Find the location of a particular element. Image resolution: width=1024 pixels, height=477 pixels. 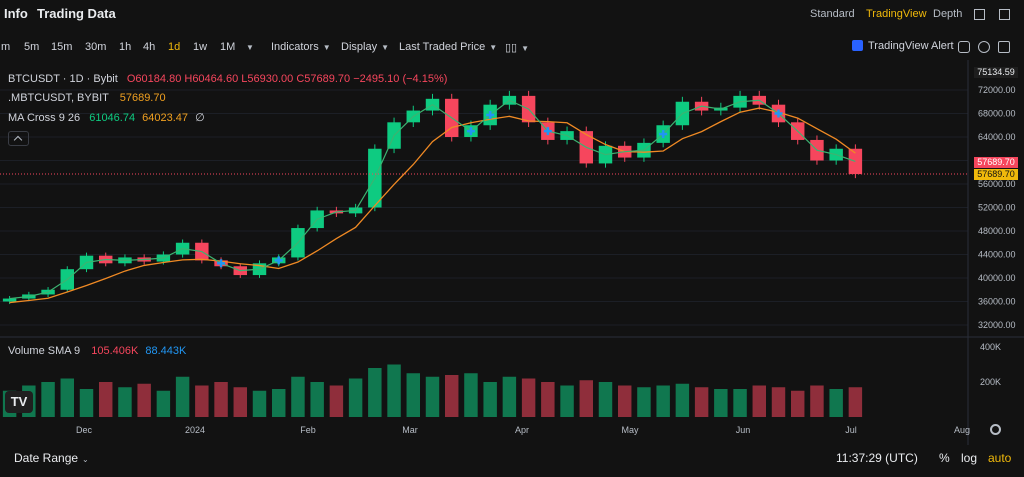

interval-dropdown: ▼ is located at coordinates (248, 47).